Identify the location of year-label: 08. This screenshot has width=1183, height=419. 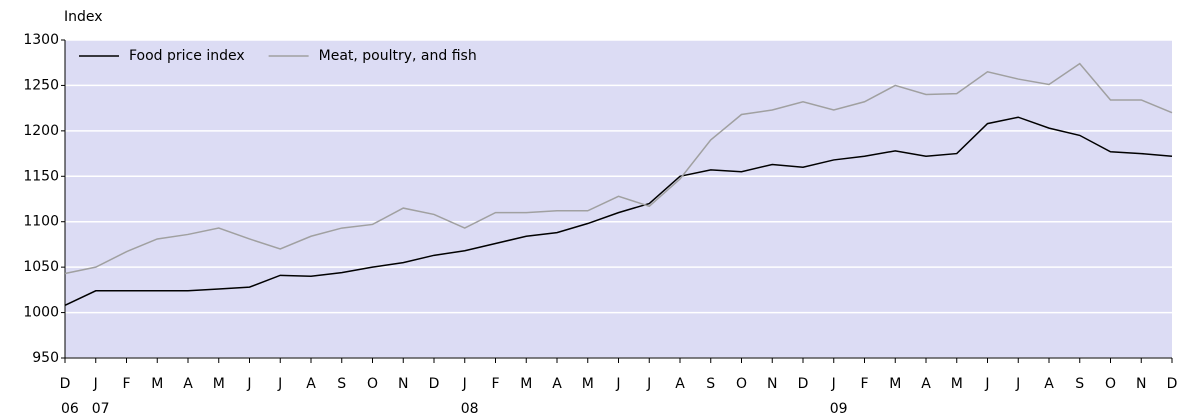
(470, 409).